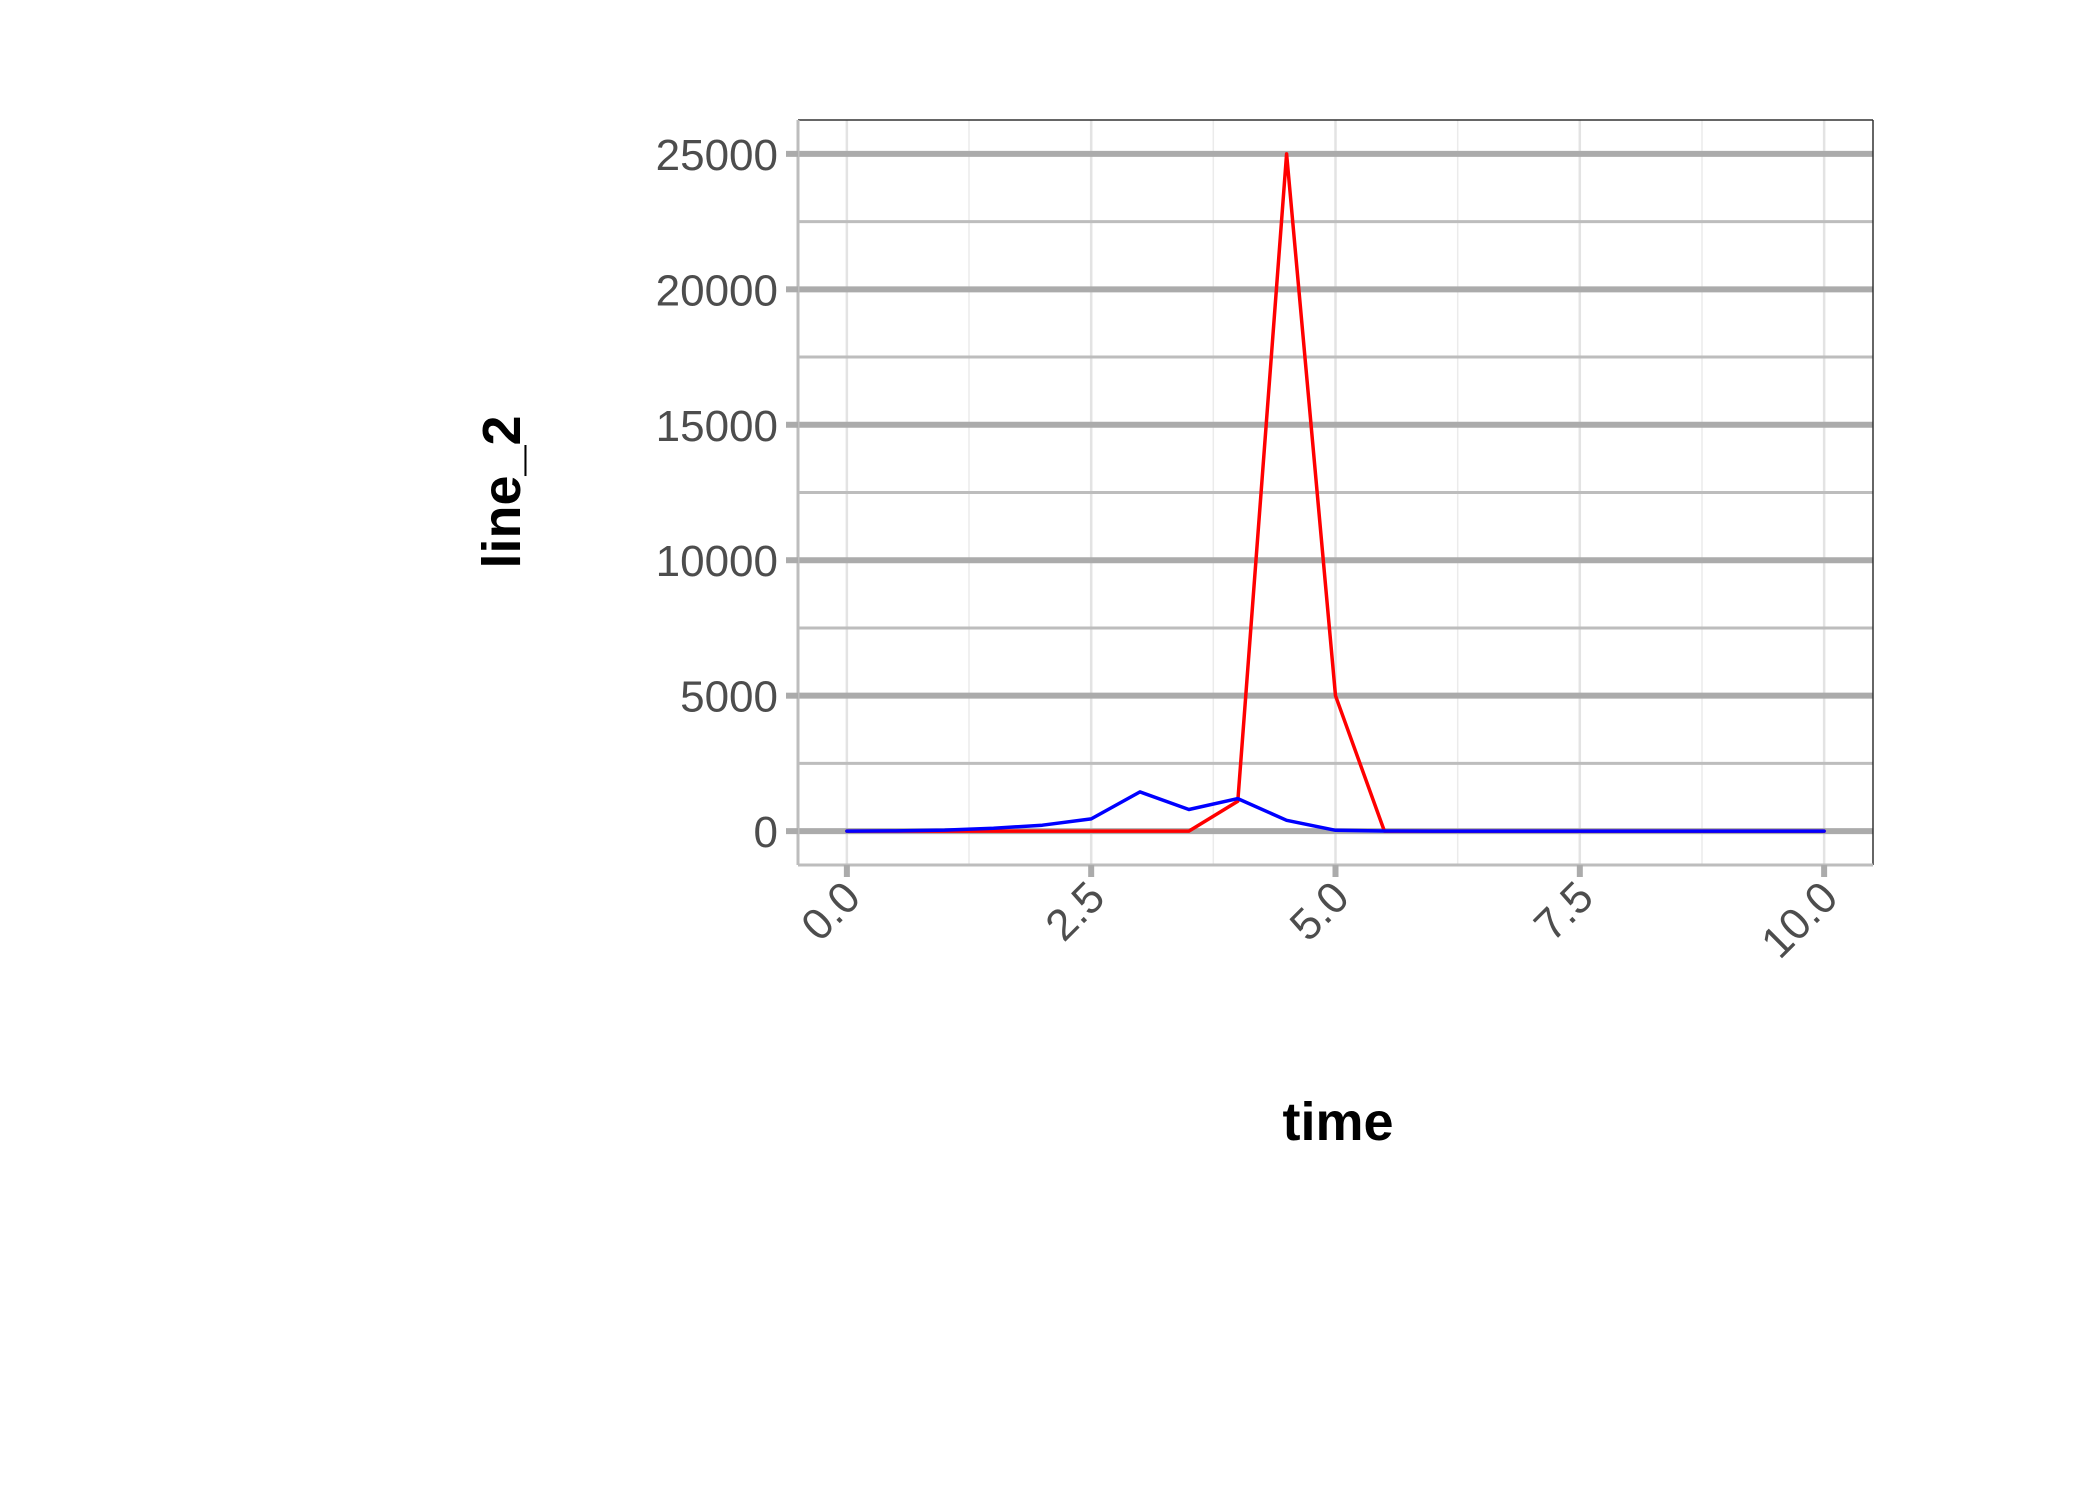  I want to click on x-tick-label: 10.0, so click(1799, 919).